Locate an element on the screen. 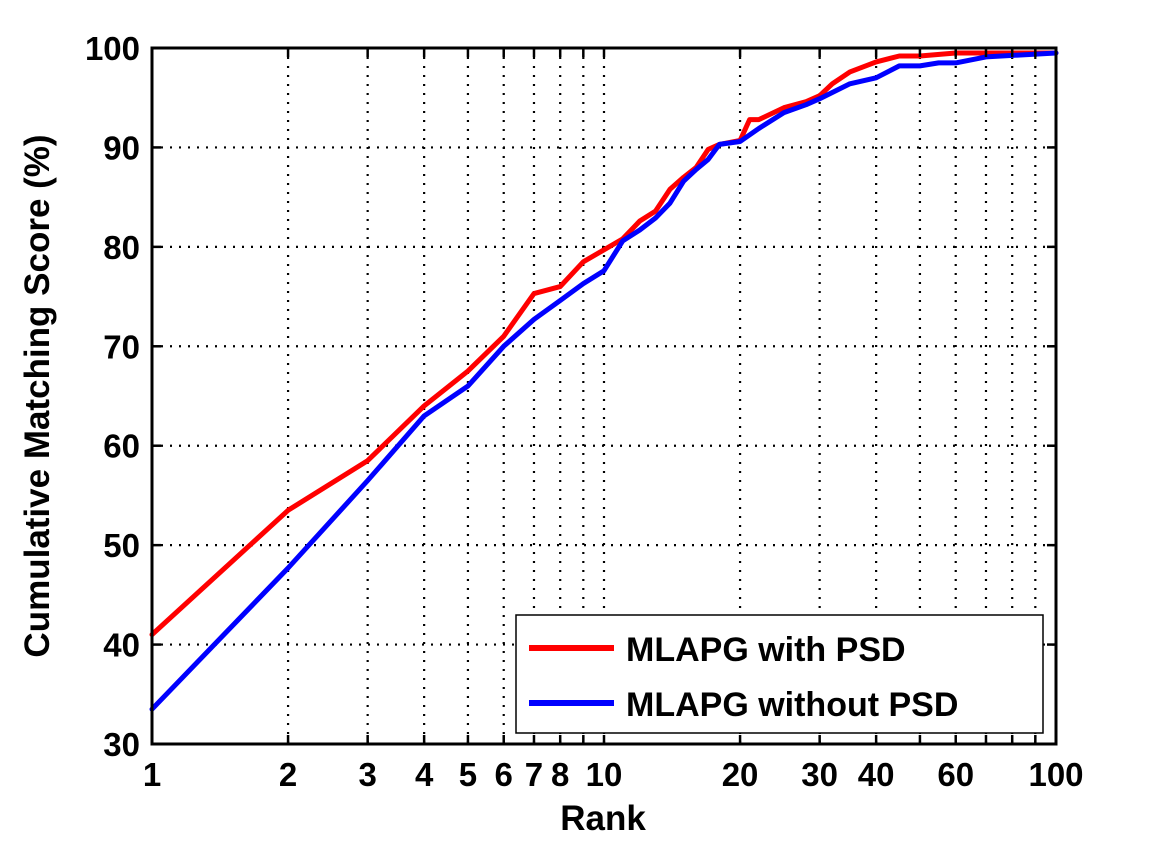  legend: MLAPG with PSD MLAPG without PSD is located at coordinates (779, 674).